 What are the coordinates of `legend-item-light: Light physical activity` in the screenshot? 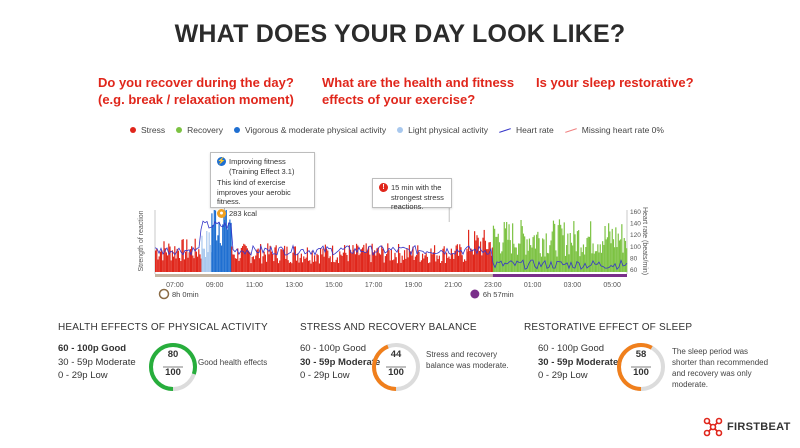 It's located at (442, 130).